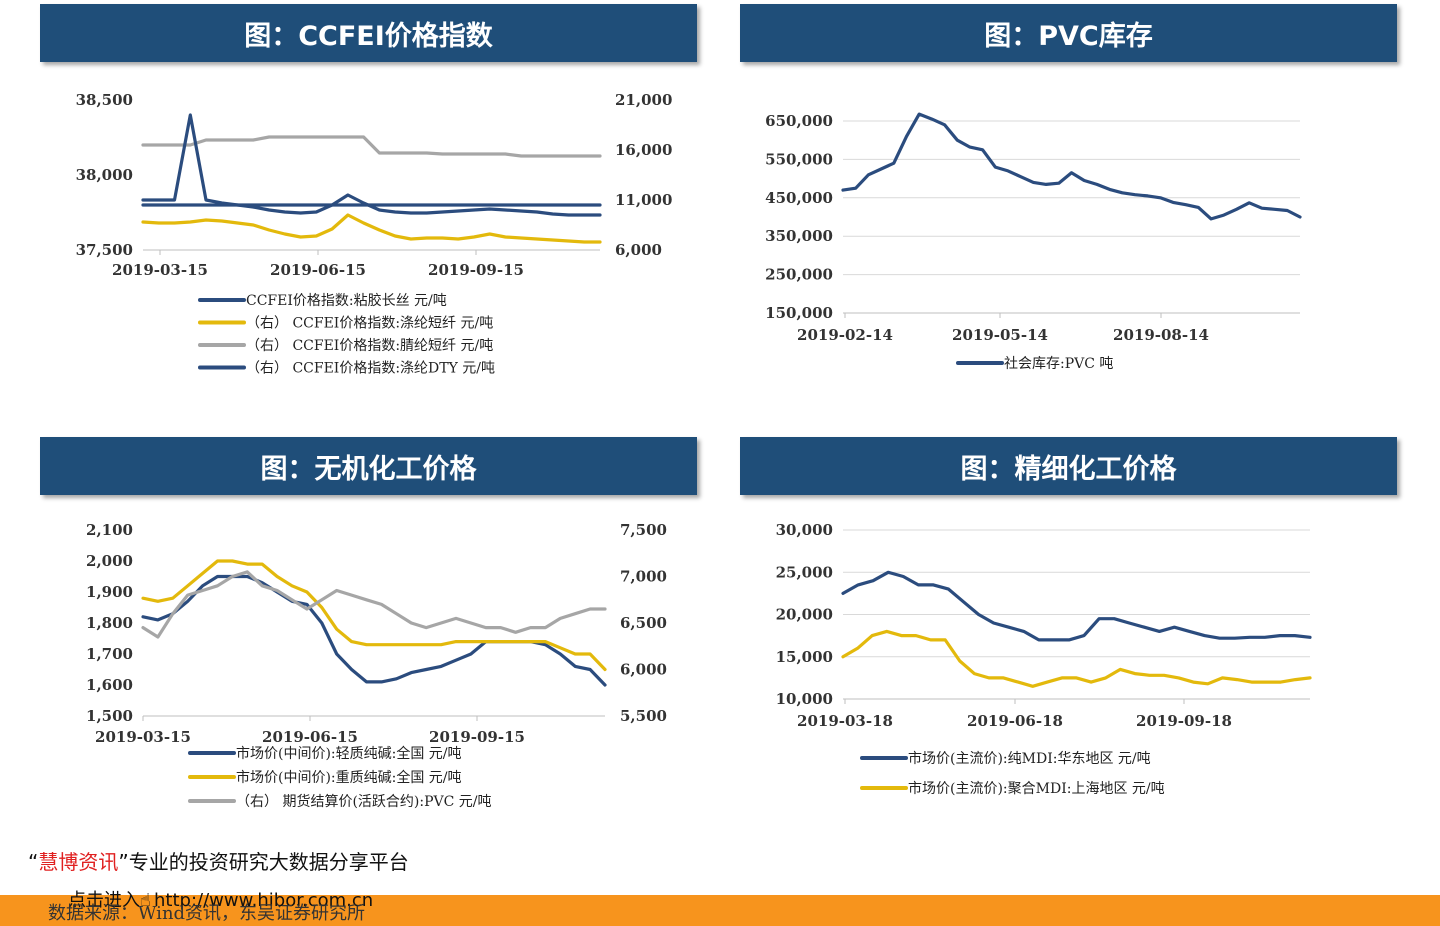  Describe the element at coordinates (799, 275) in the screenshot. I see `chart2-y-tick-label: 250,000` at that location.